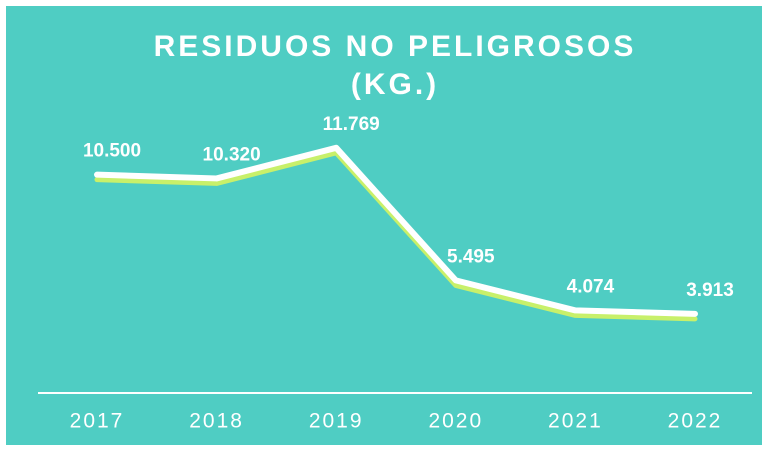  I want to click on data-label: 10.320, so click(232, 154).